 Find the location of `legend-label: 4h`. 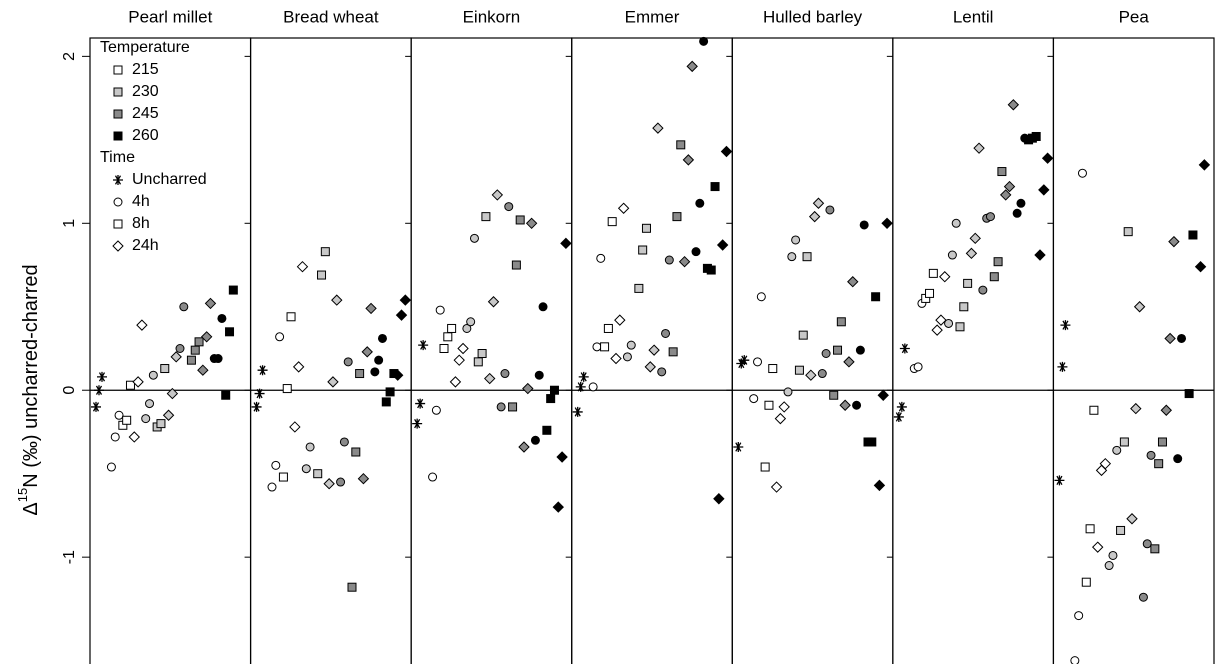

legend-label: 4h is located at coordinates (141, 201).